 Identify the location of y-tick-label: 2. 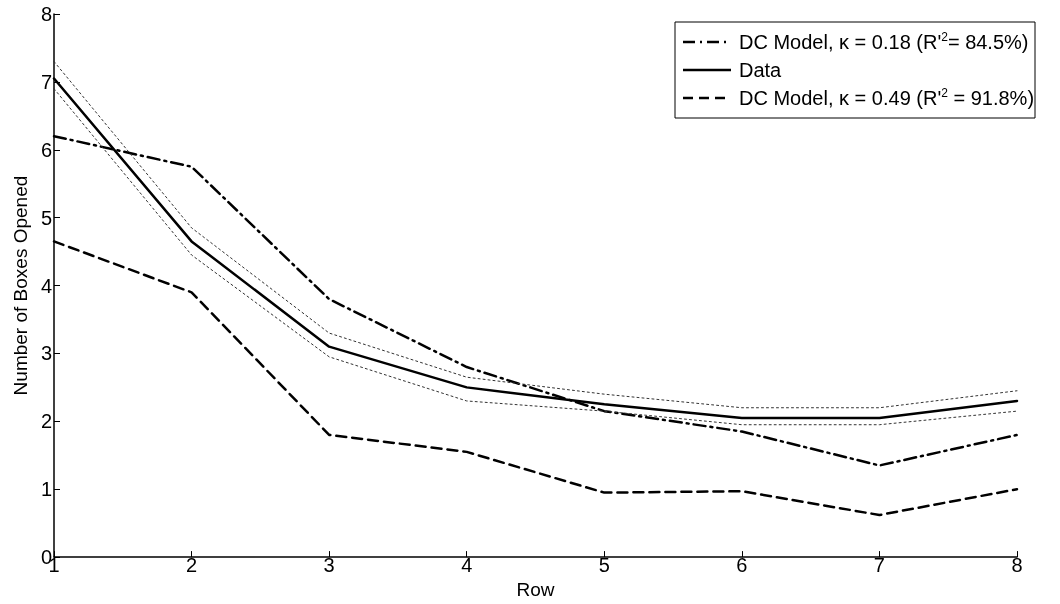
(46, 421).